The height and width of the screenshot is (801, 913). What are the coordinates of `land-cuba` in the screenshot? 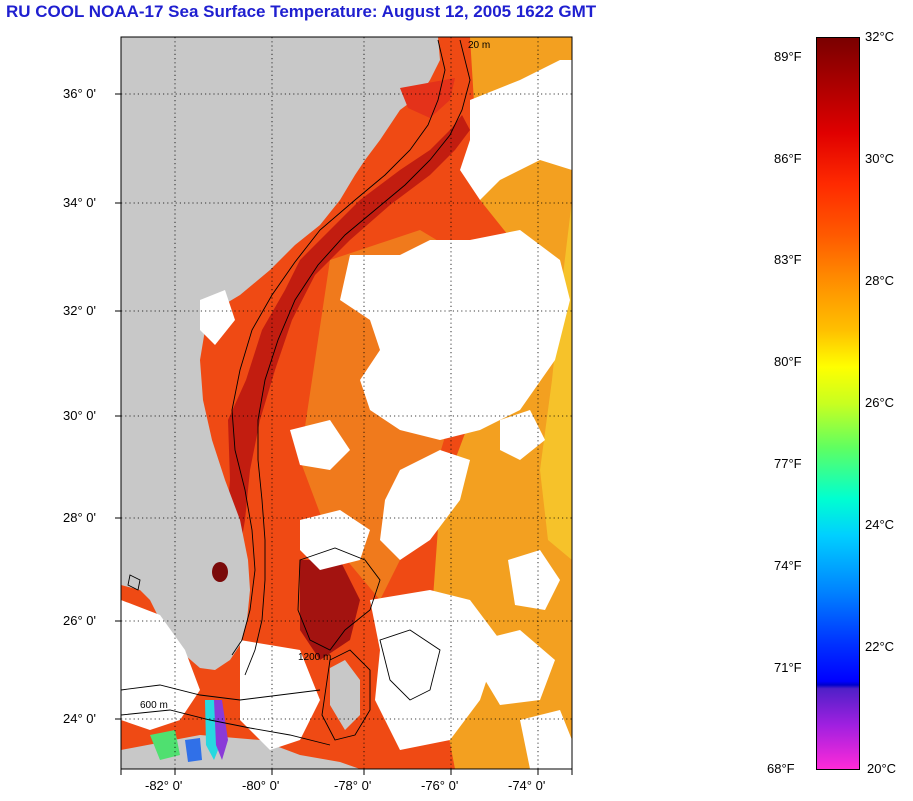 It's located at (240, 752).